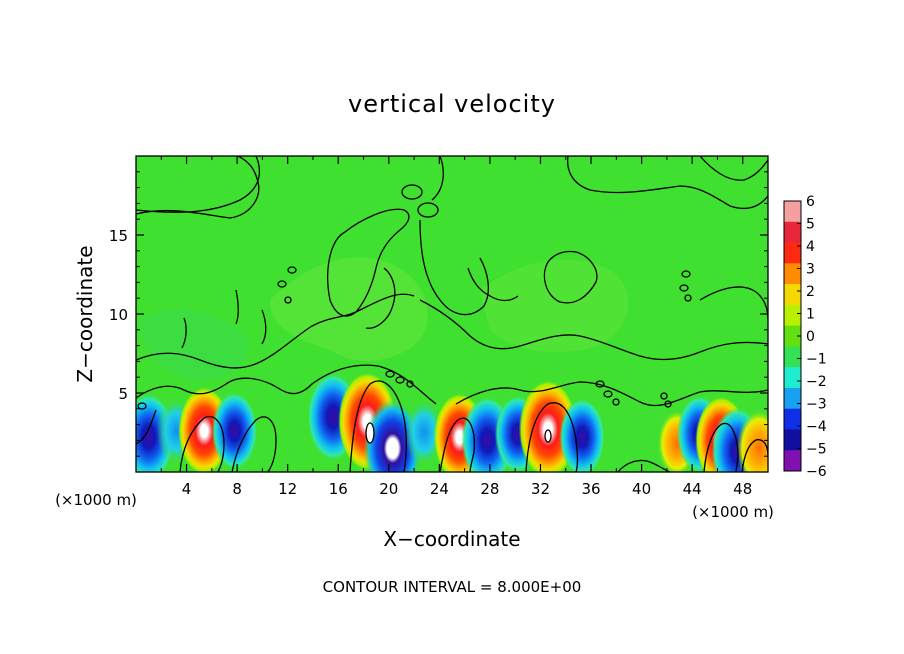 The width and height of the screenshot is (904, 654). Describe the element at coordinates (810, 315) in the screenshot. I see `colorbar-label: 1` at that location.